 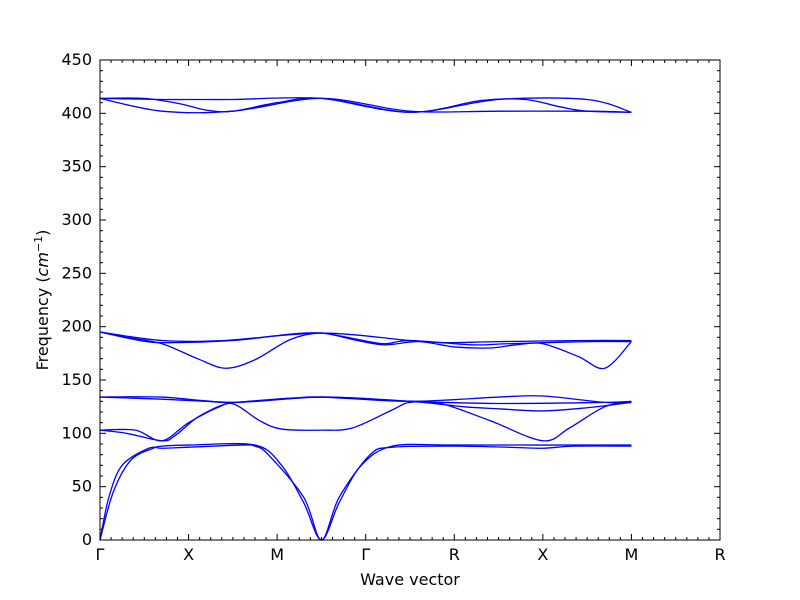 What do you see at coordinates (410, 579) in the screenshot?
I see `x-axis-label: Wave vector` at bounding box center [410, 579].